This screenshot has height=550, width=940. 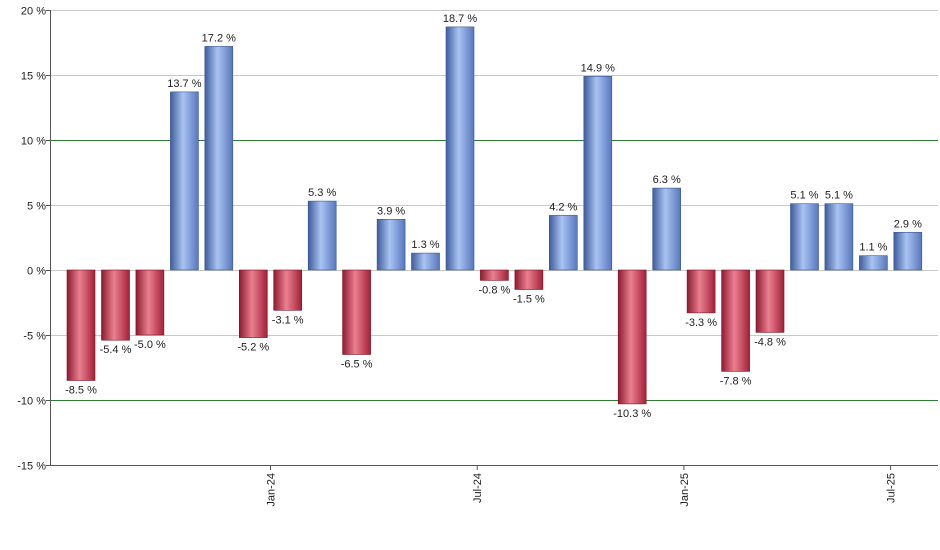 I want to click on x-tick-label: Jan-25, so click(x=685, y=490).